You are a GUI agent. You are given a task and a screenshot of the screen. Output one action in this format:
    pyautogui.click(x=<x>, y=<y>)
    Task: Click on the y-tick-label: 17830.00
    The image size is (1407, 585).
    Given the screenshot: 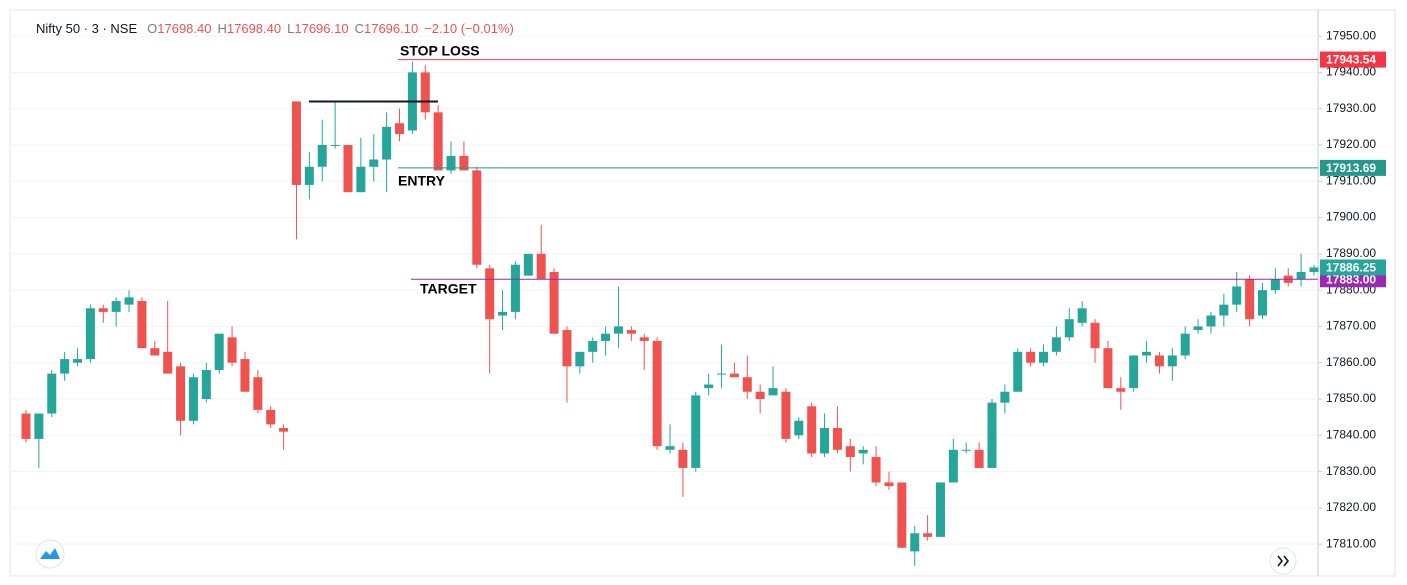 What is the action you would take?
    pyautogui.click(x=1351, y=471)
    